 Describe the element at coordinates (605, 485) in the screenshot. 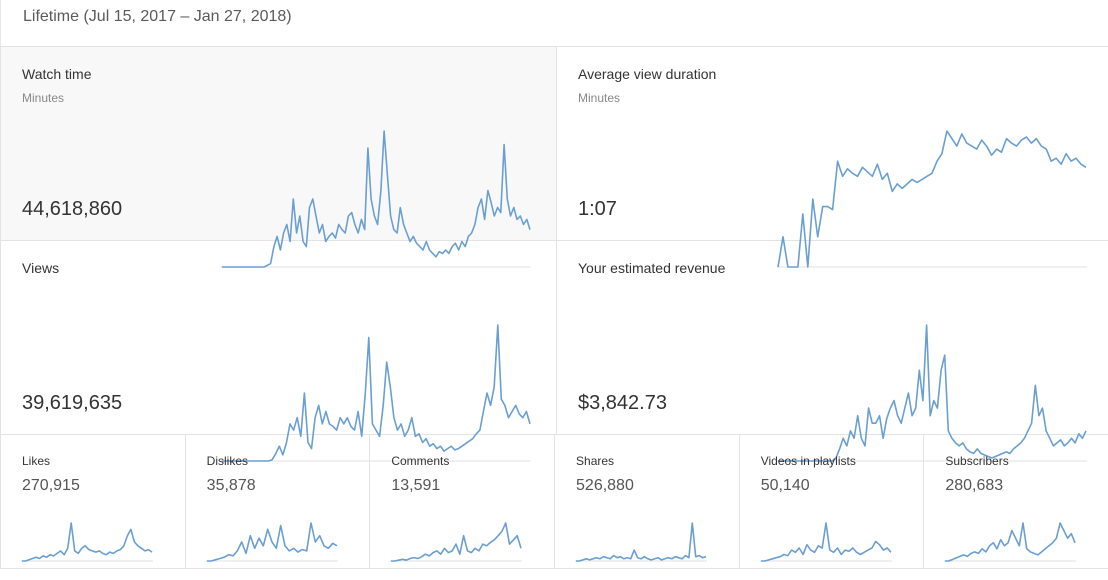

I see `metric-value: 526,880` at that location.